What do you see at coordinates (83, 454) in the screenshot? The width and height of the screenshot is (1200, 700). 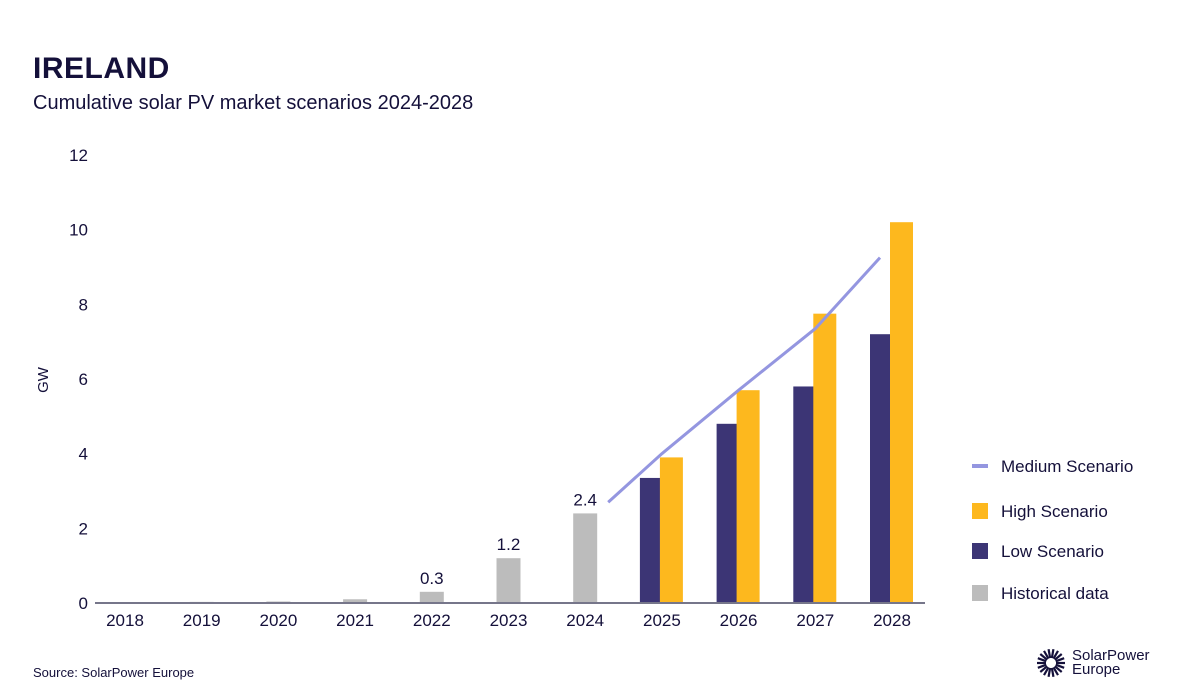 I see `y-tick-label: 4` at bounding box center [83, 454].